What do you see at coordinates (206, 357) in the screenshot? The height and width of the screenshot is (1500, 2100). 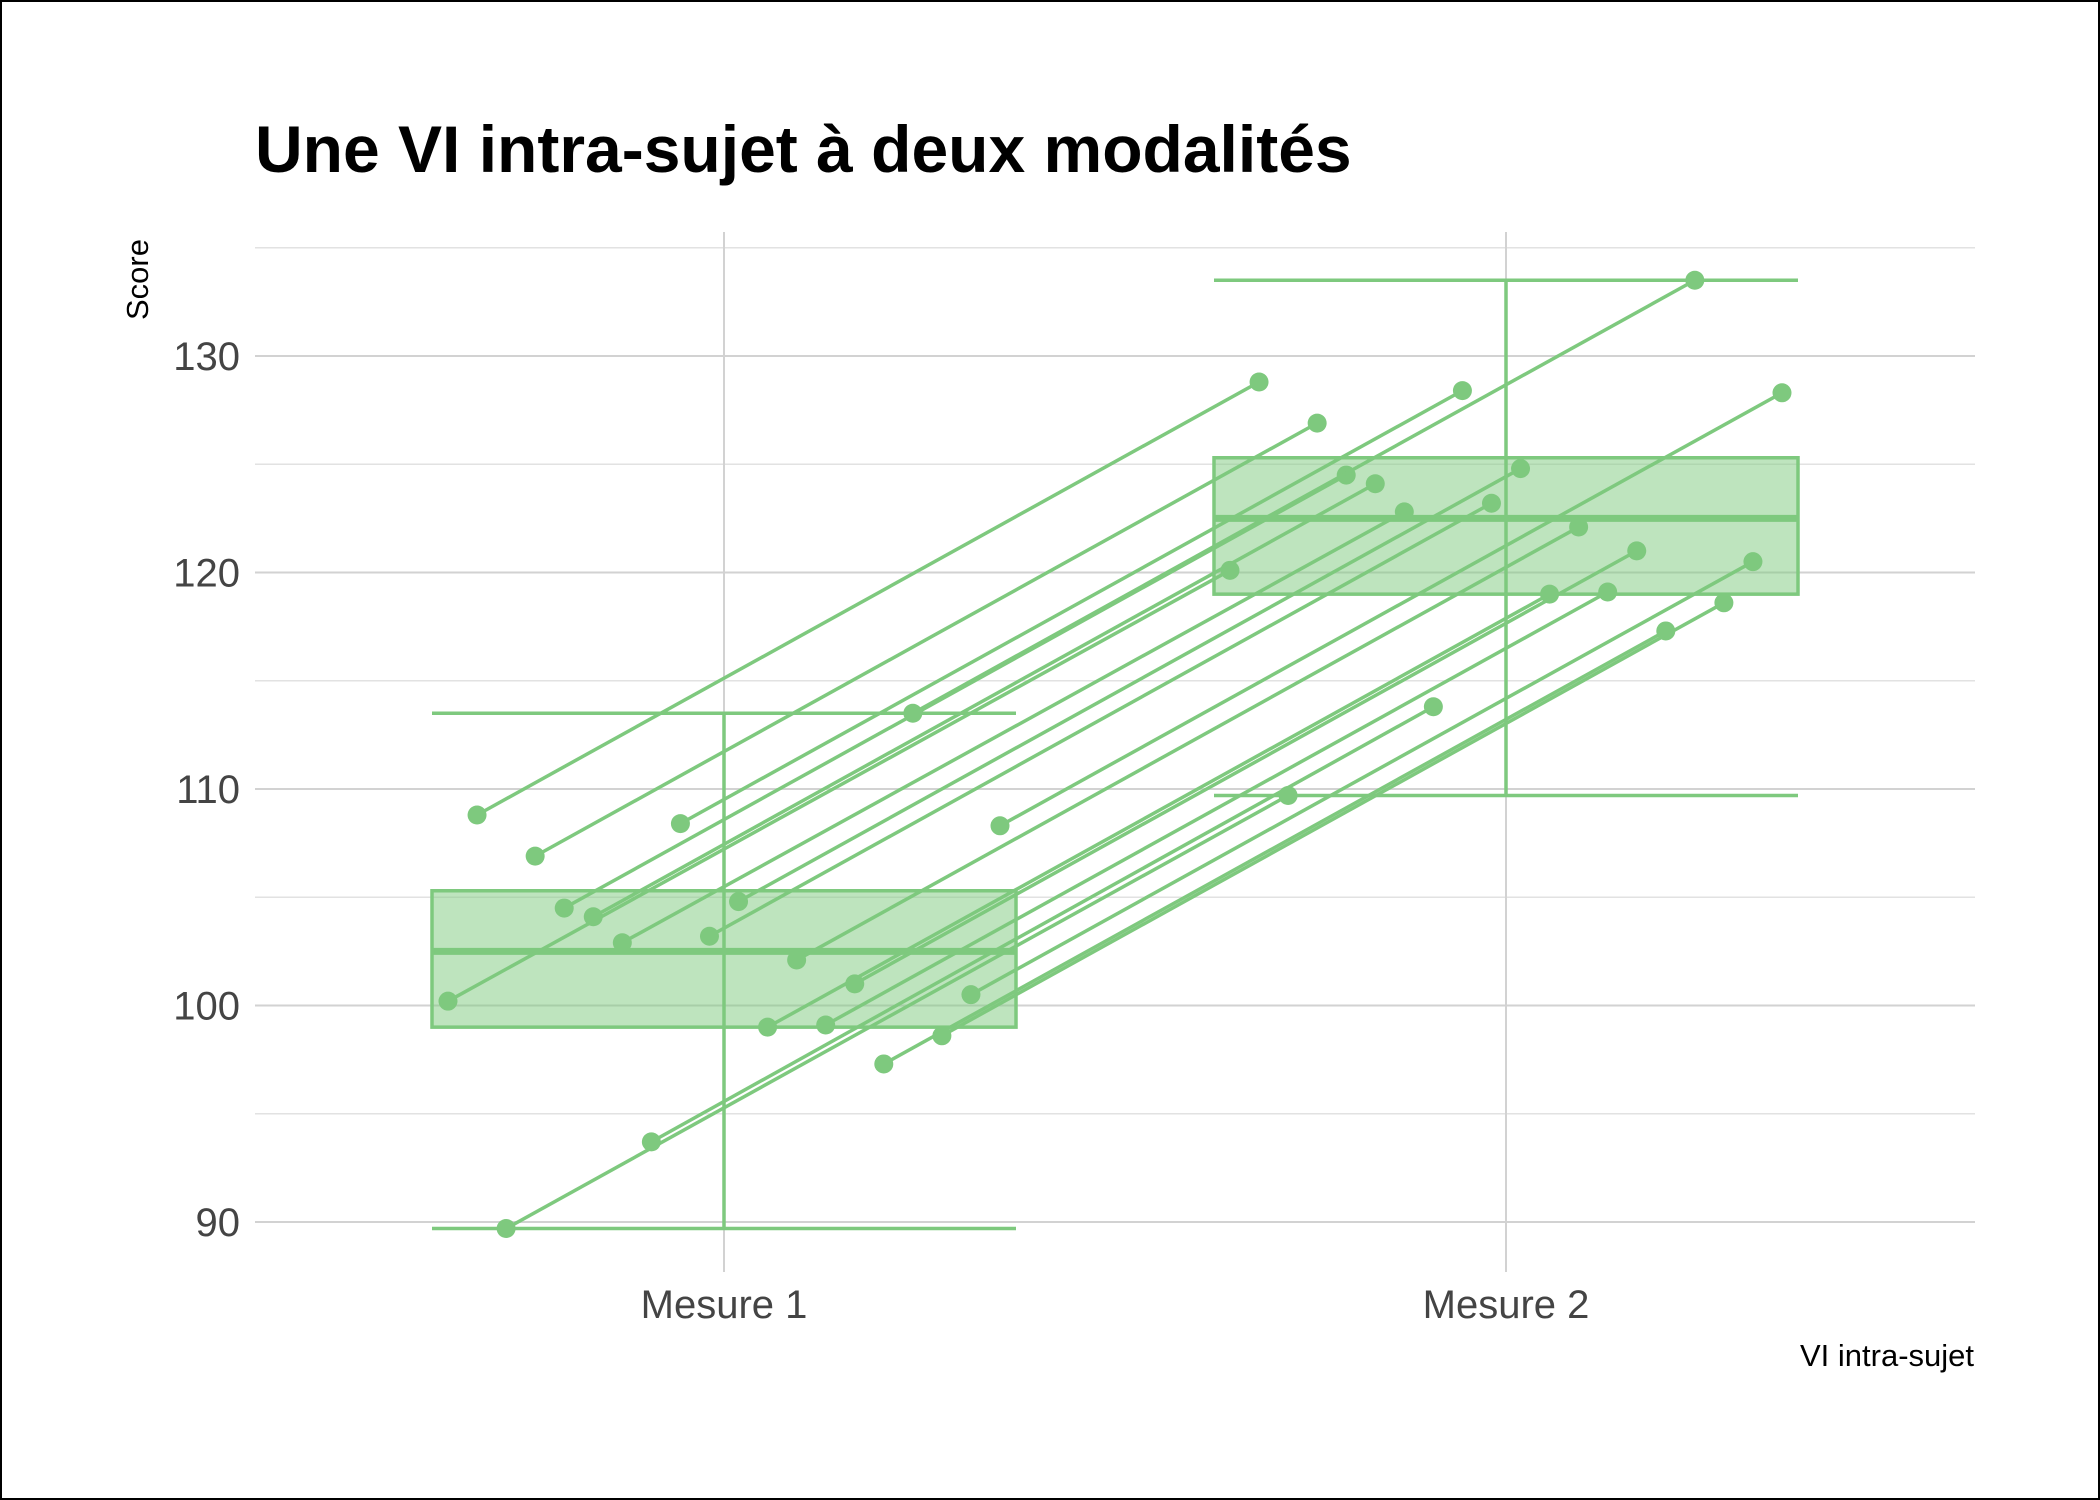 I see `y-tick-label: 130` at bounding box center [206, 357].